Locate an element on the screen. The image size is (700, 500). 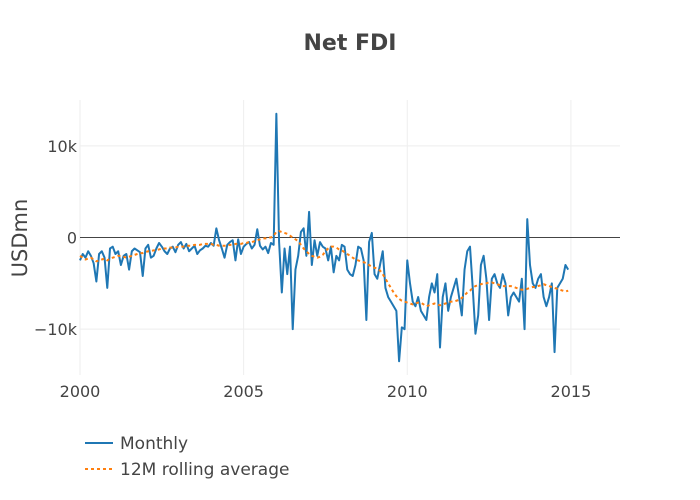
y-axis-label: USDmn is located at coordinates (20, 238).